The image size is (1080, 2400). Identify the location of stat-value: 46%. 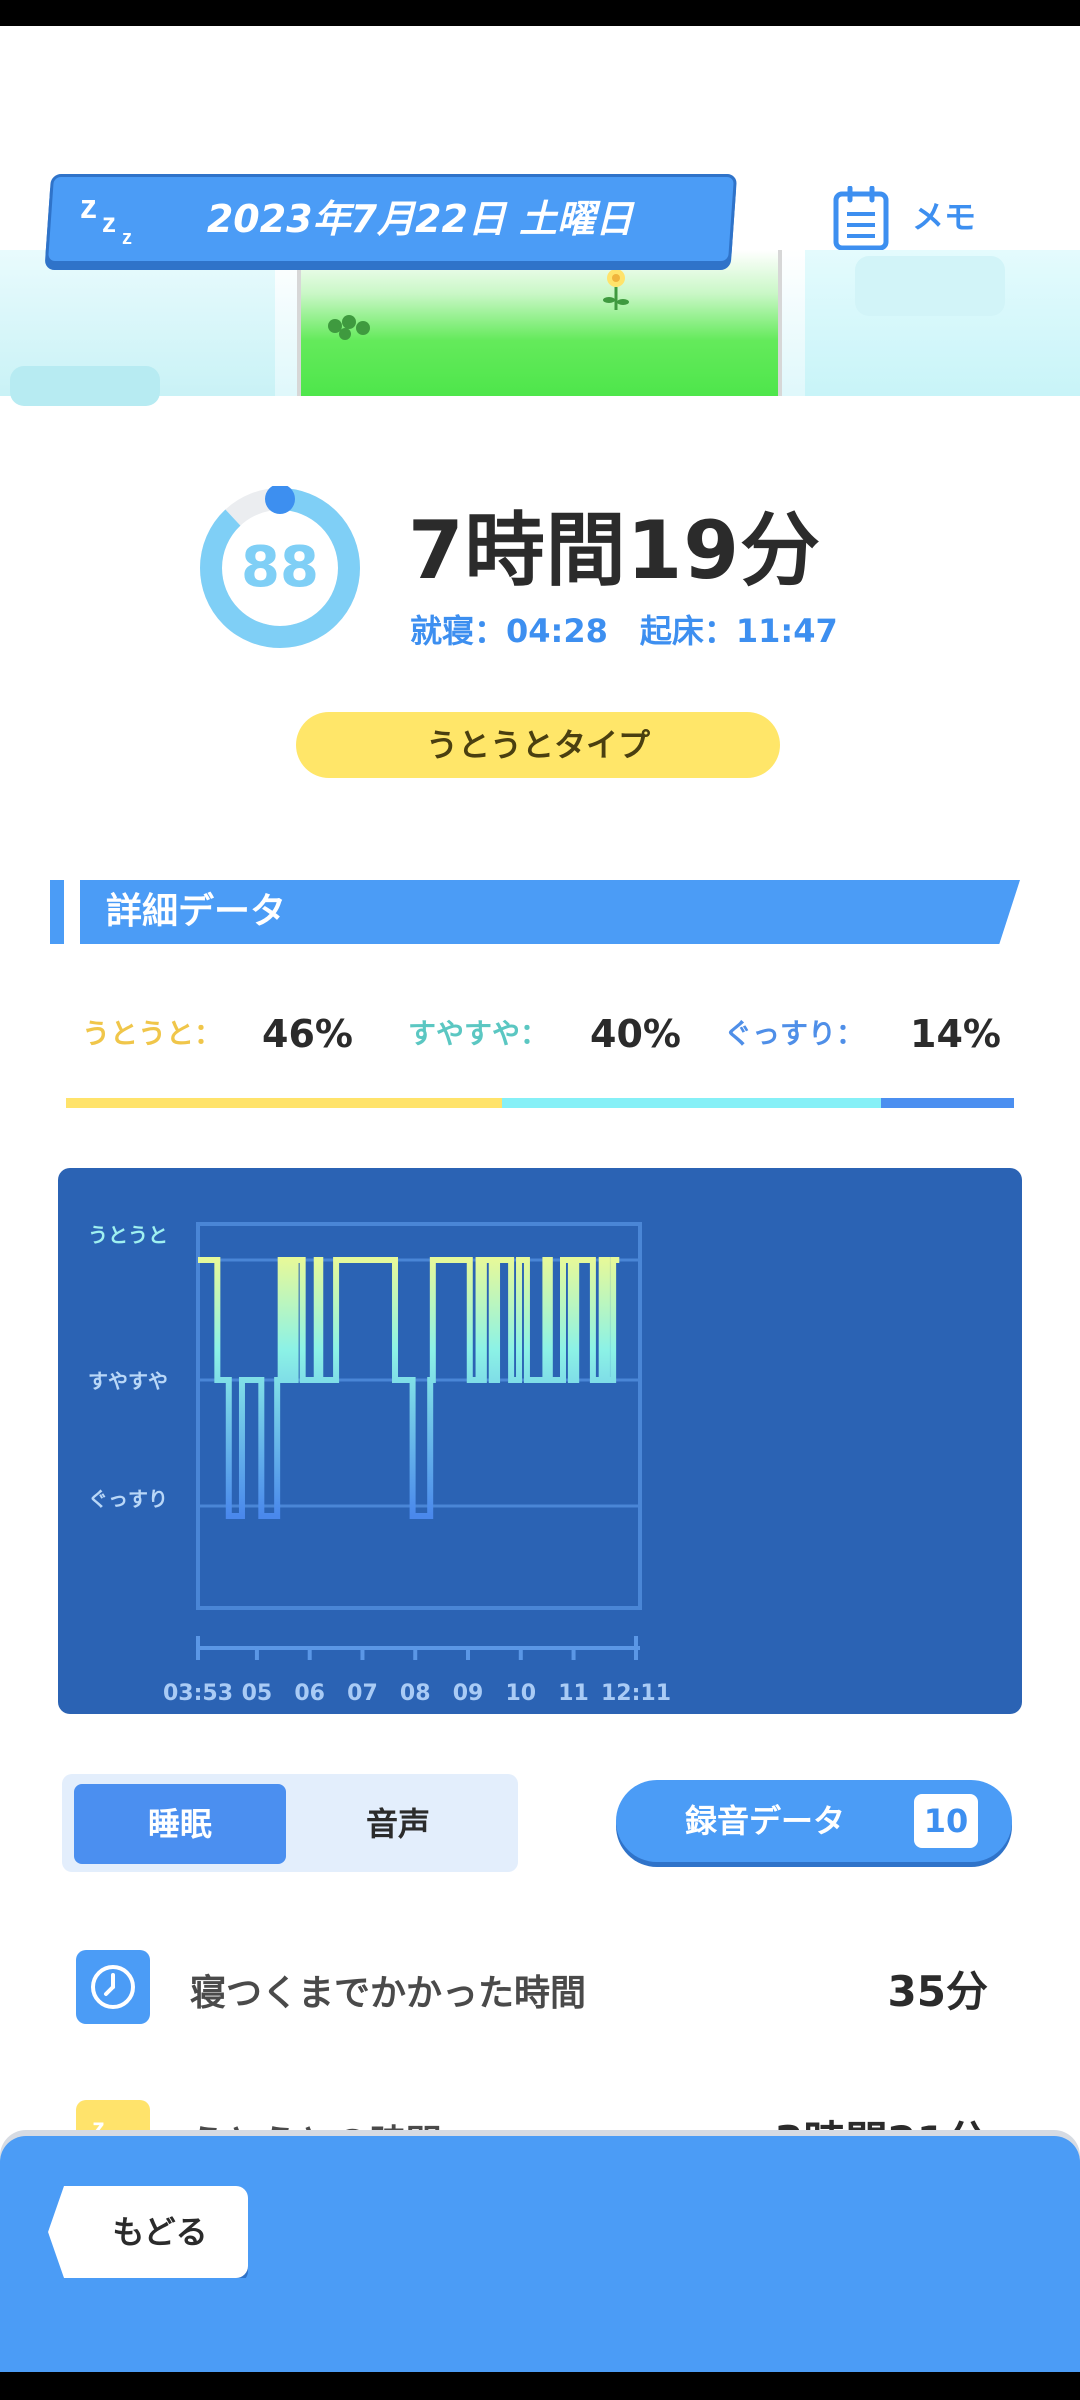
(307, 1034).